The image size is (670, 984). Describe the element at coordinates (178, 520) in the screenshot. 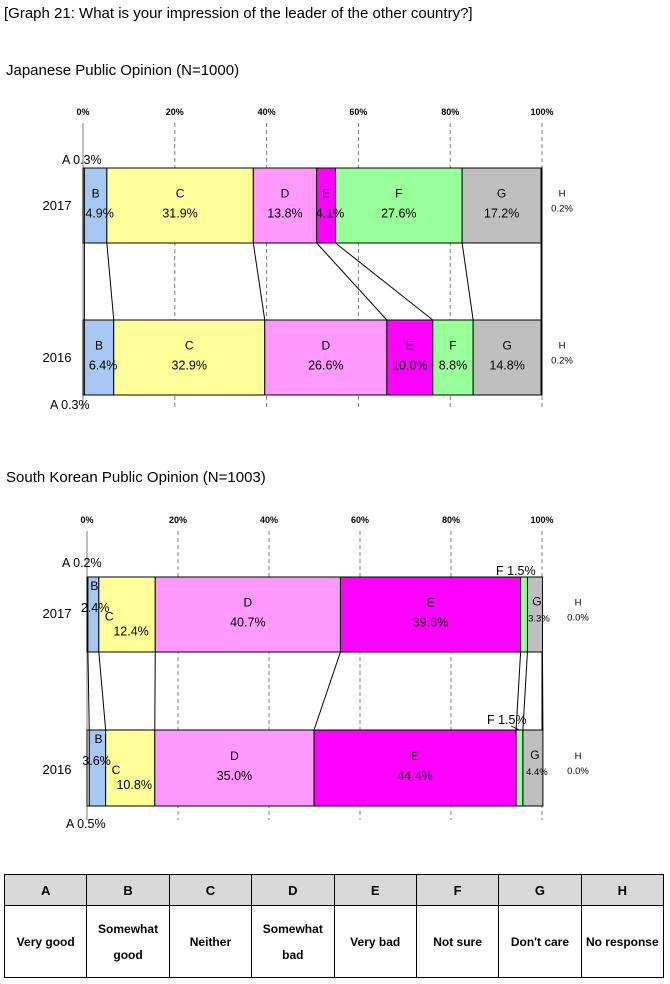

I see `korea-tick-1: 20%` at that location.